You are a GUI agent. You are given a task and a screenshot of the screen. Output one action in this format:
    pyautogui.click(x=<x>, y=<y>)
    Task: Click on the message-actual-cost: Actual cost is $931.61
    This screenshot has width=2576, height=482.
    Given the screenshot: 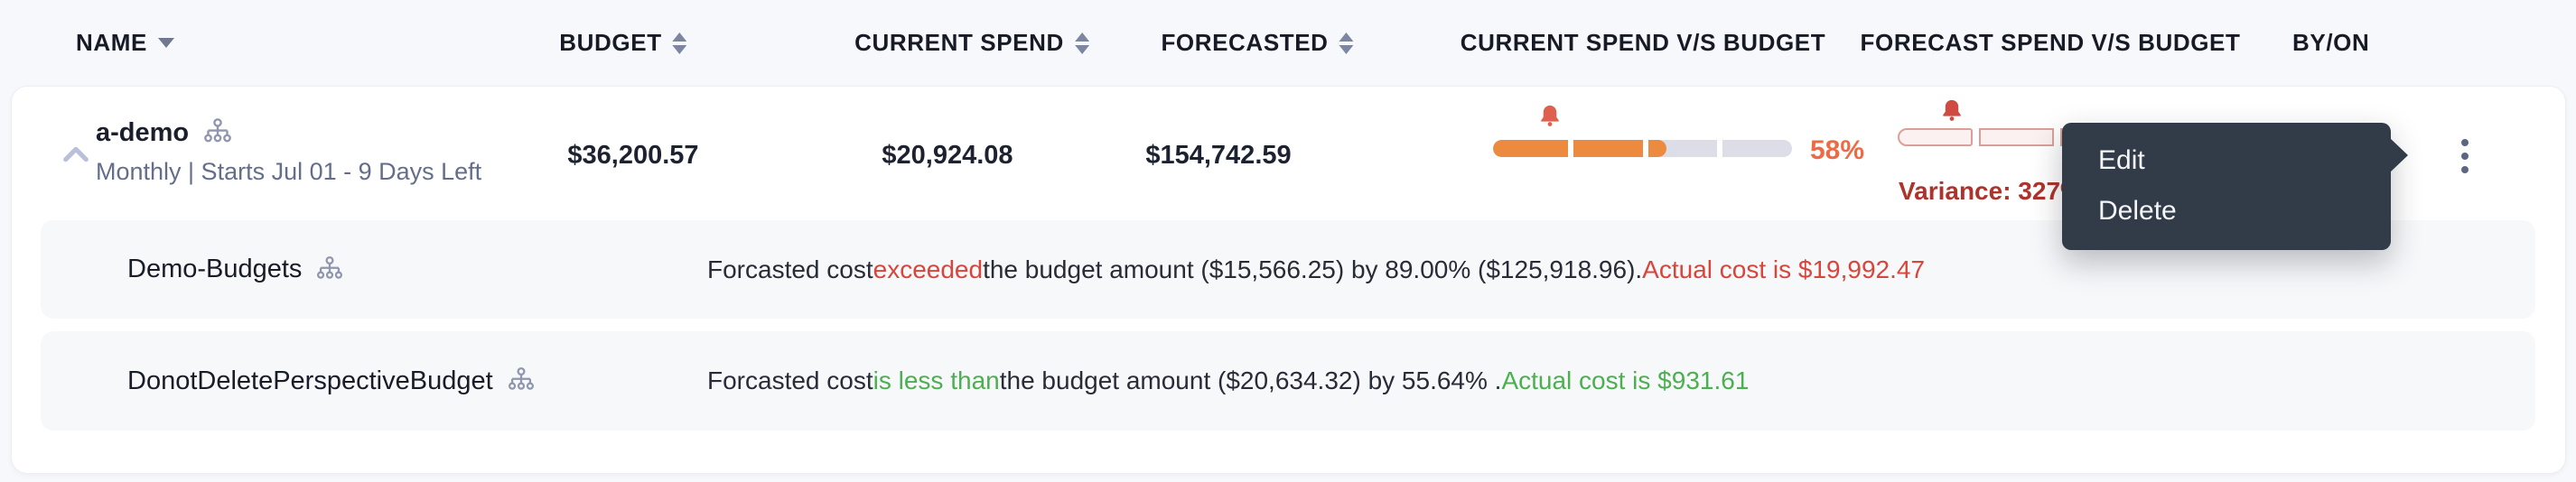 What is the action you would take?
    pyautogui.click(x=1625, y=380)
    